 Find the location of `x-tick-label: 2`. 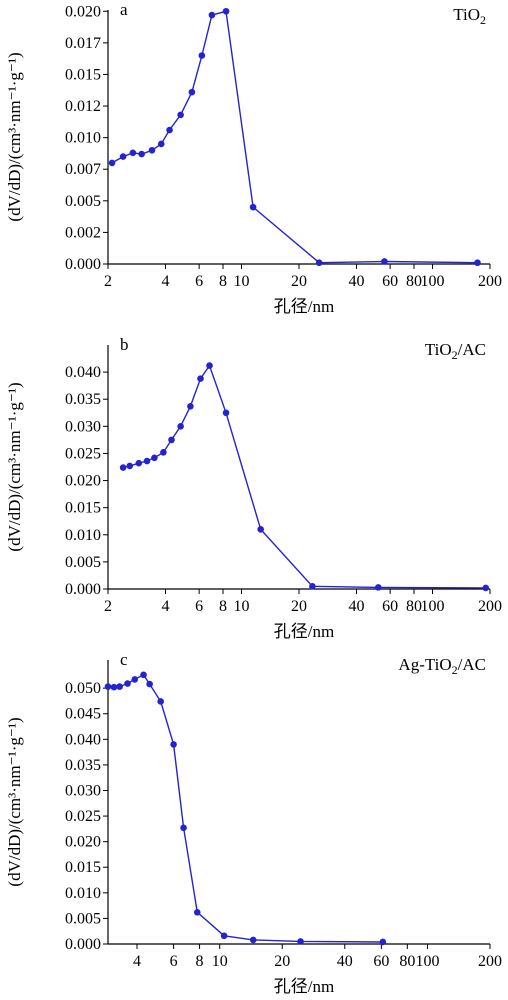

x-tick-label: 2 is located at coordinates (108, 606).